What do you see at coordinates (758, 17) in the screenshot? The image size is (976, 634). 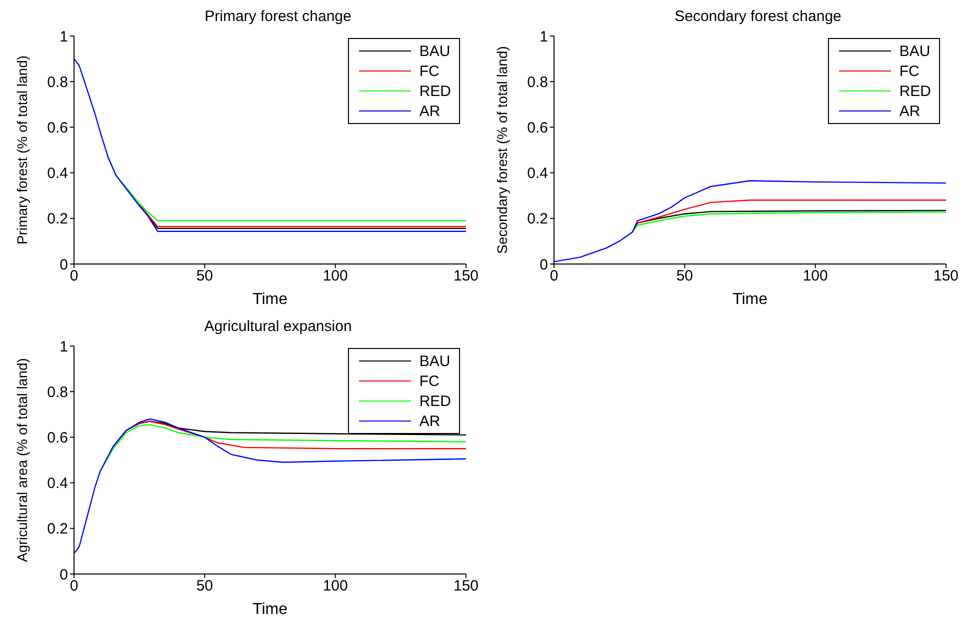 I see `chart-title: Secondary forest change` at bounding box center [758, 17].